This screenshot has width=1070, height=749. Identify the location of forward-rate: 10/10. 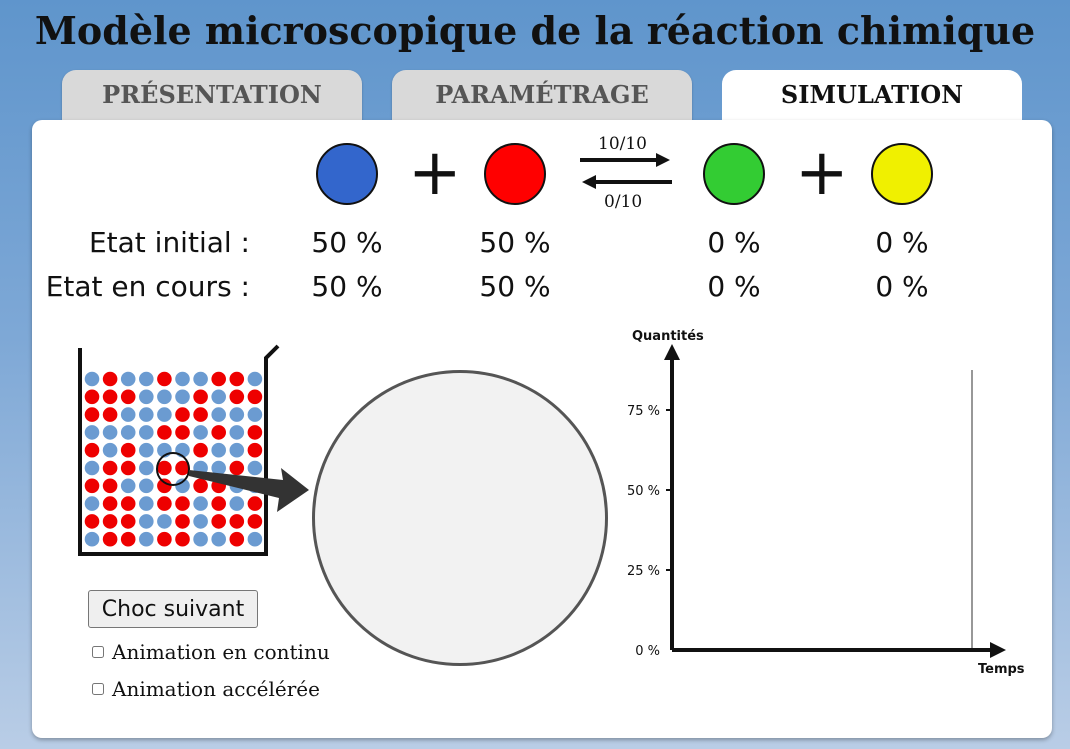
(622, 144).